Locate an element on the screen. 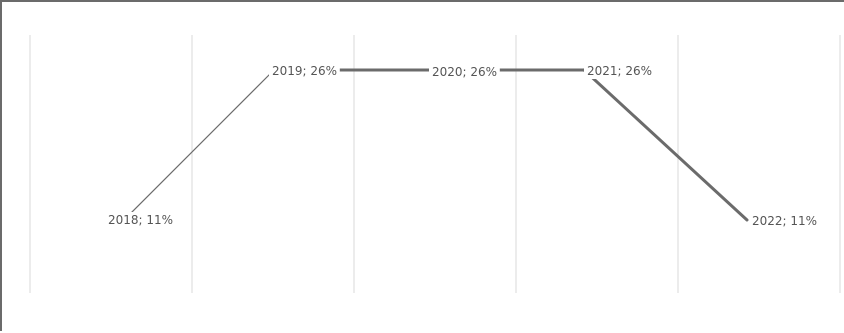 The width and height of the screenshot is (844, 333). data-label: 2022; 11% is located at coordinates (784, 221).